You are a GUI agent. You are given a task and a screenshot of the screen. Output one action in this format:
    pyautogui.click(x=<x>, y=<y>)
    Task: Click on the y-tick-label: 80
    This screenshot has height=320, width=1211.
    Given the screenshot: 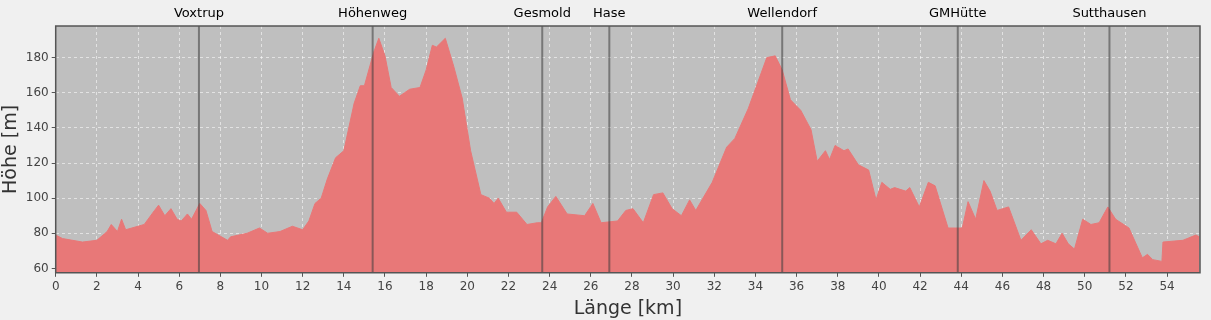 What is the action you would take?
    pyautogui.click(x=41, y=232)
    